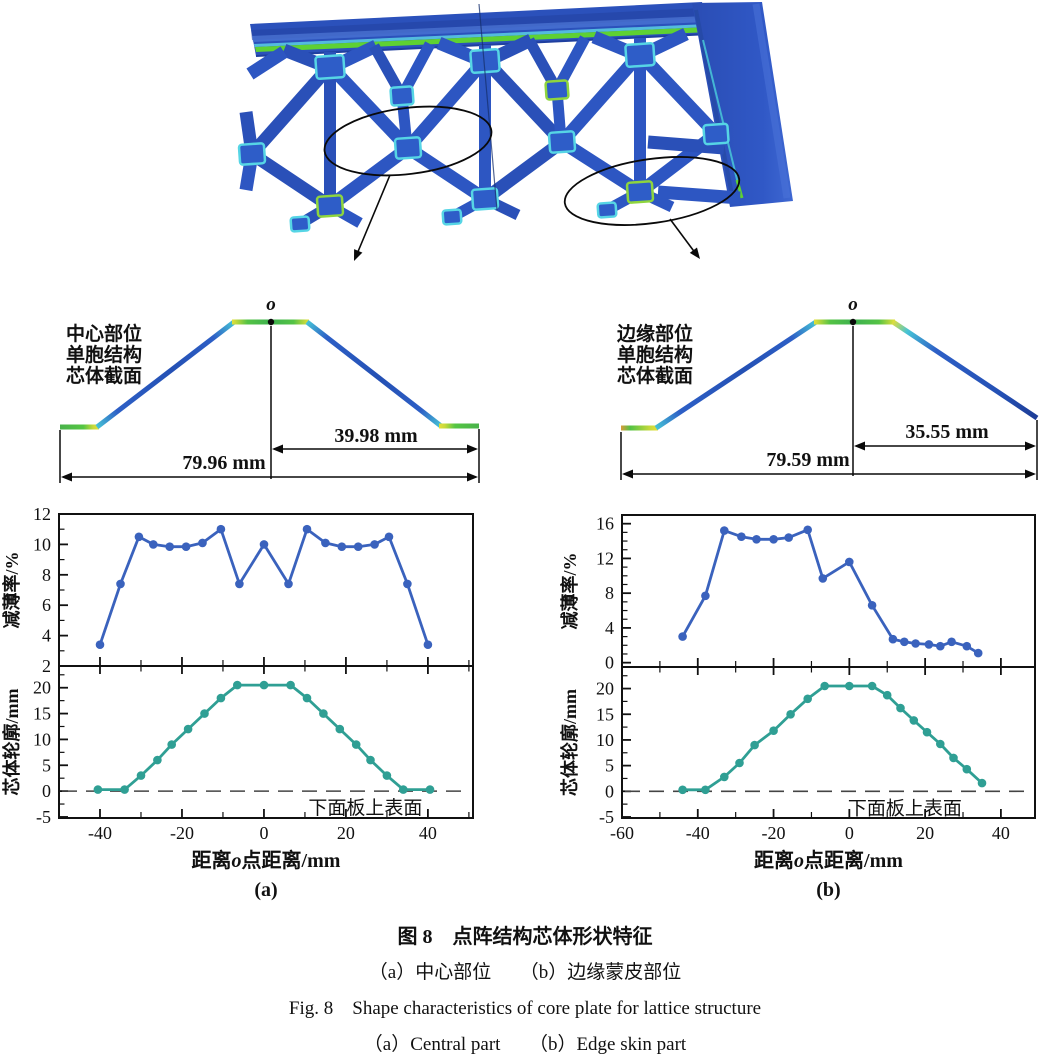  What do you see at coordinates (269, 467) in the screenshot?
I see `dimension-full-width: 79.96 mm` at bounding box center [269, 467].